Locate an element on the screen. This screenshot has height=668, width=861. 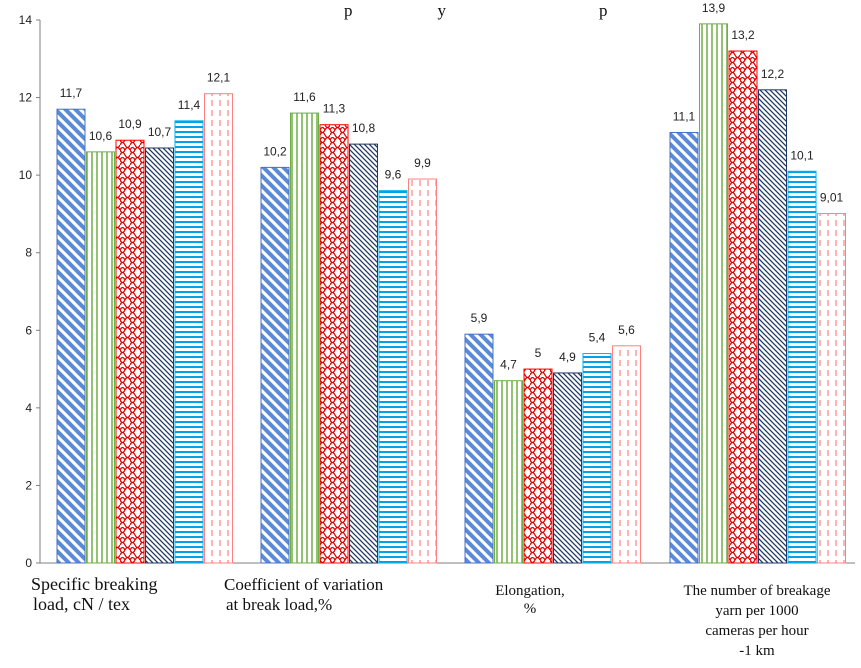
data-label: 4,9 is located at coordinates (567, 357).